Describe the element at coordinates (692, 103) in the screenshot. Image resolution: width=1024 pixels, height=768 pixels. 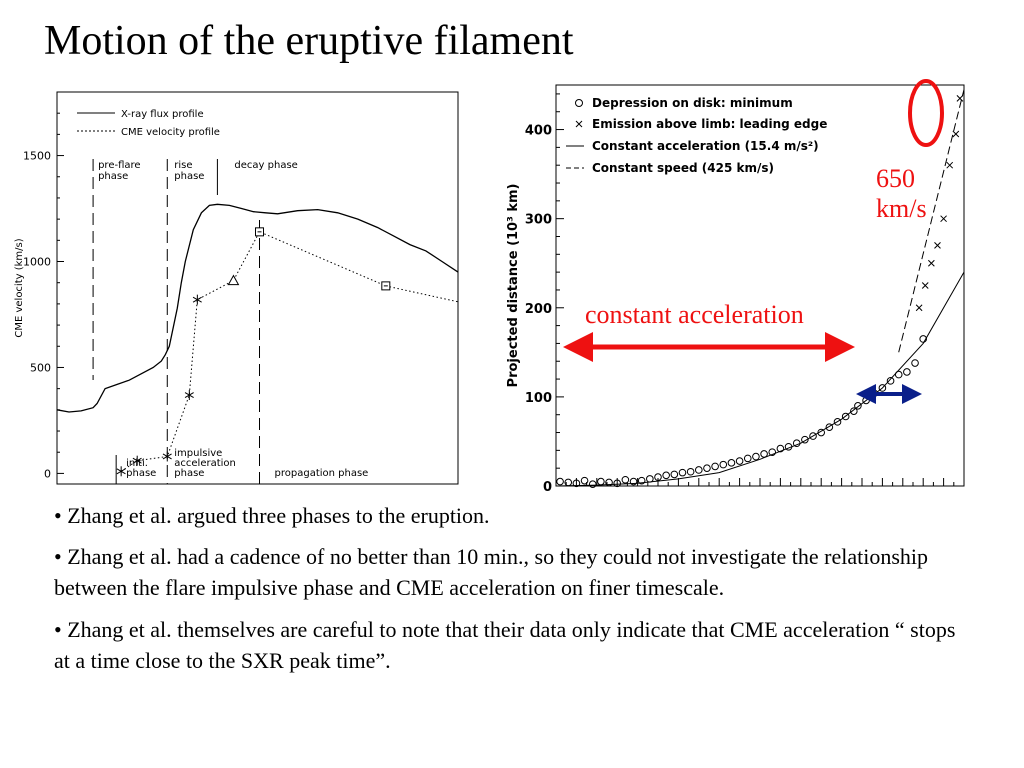
I see `legend-label: Depression on disk: minimum` at that location.